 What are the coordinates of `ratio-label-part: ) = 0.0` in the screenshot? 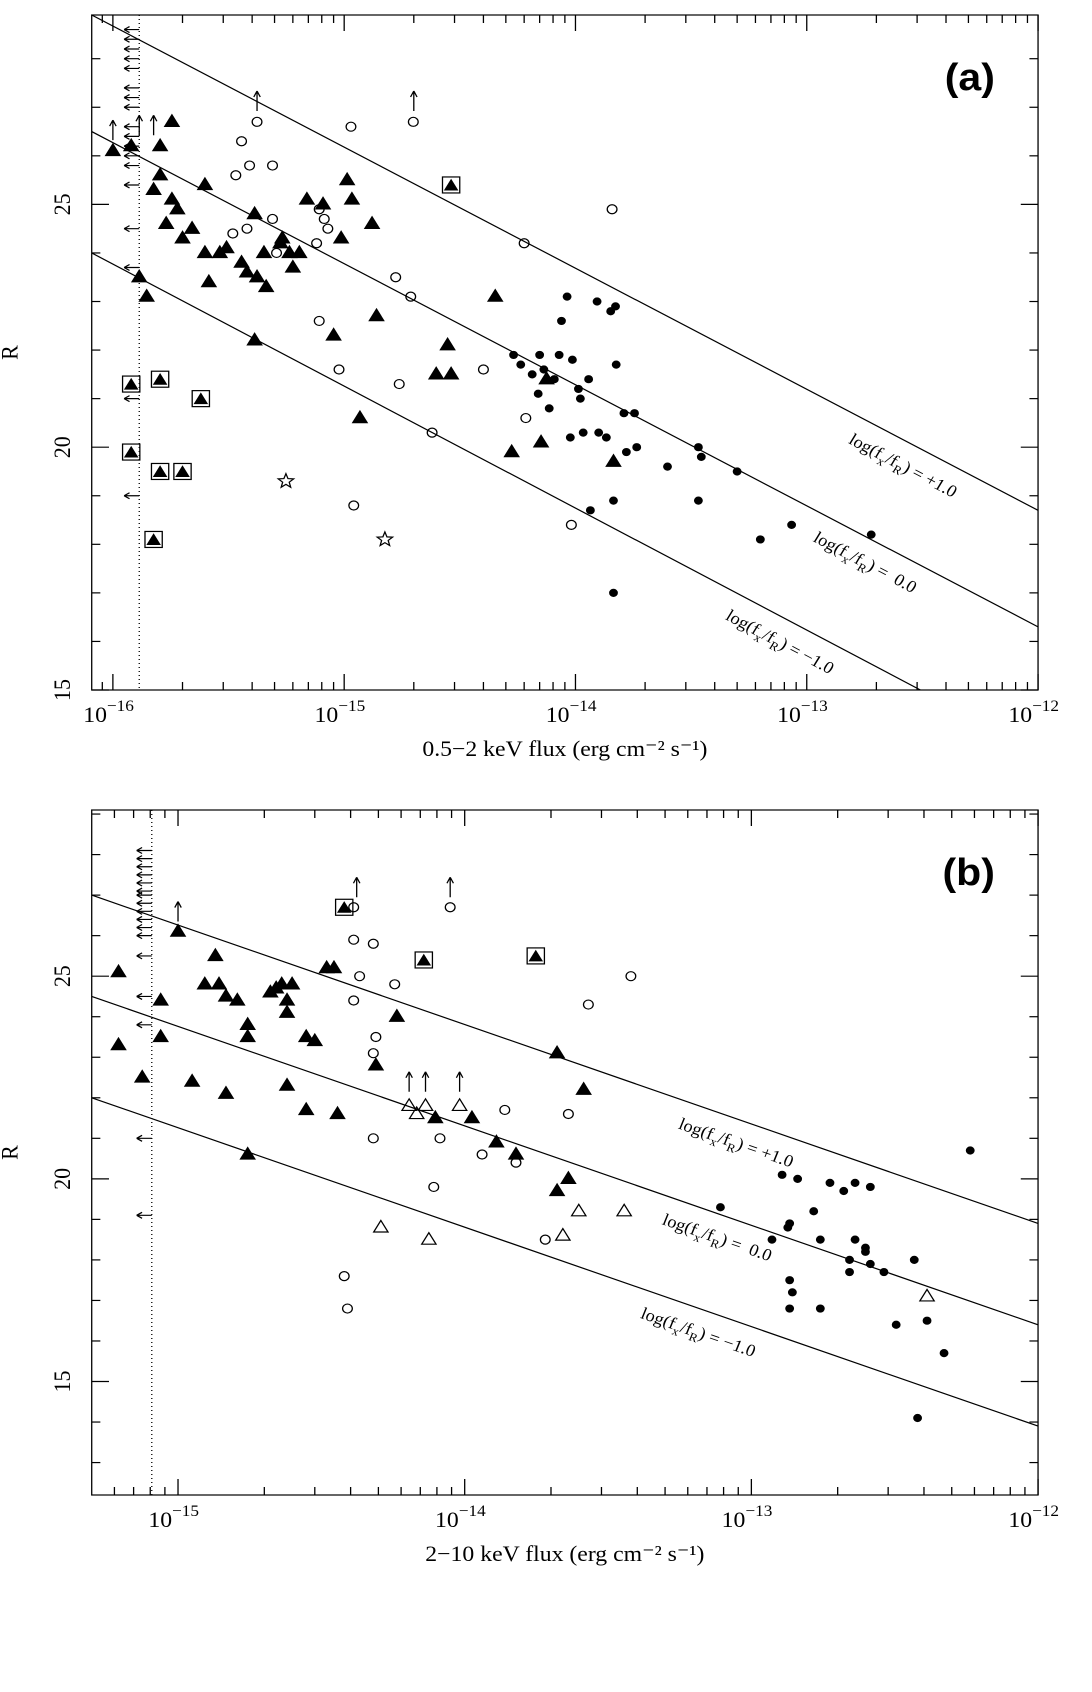 It's located at (892, 576).